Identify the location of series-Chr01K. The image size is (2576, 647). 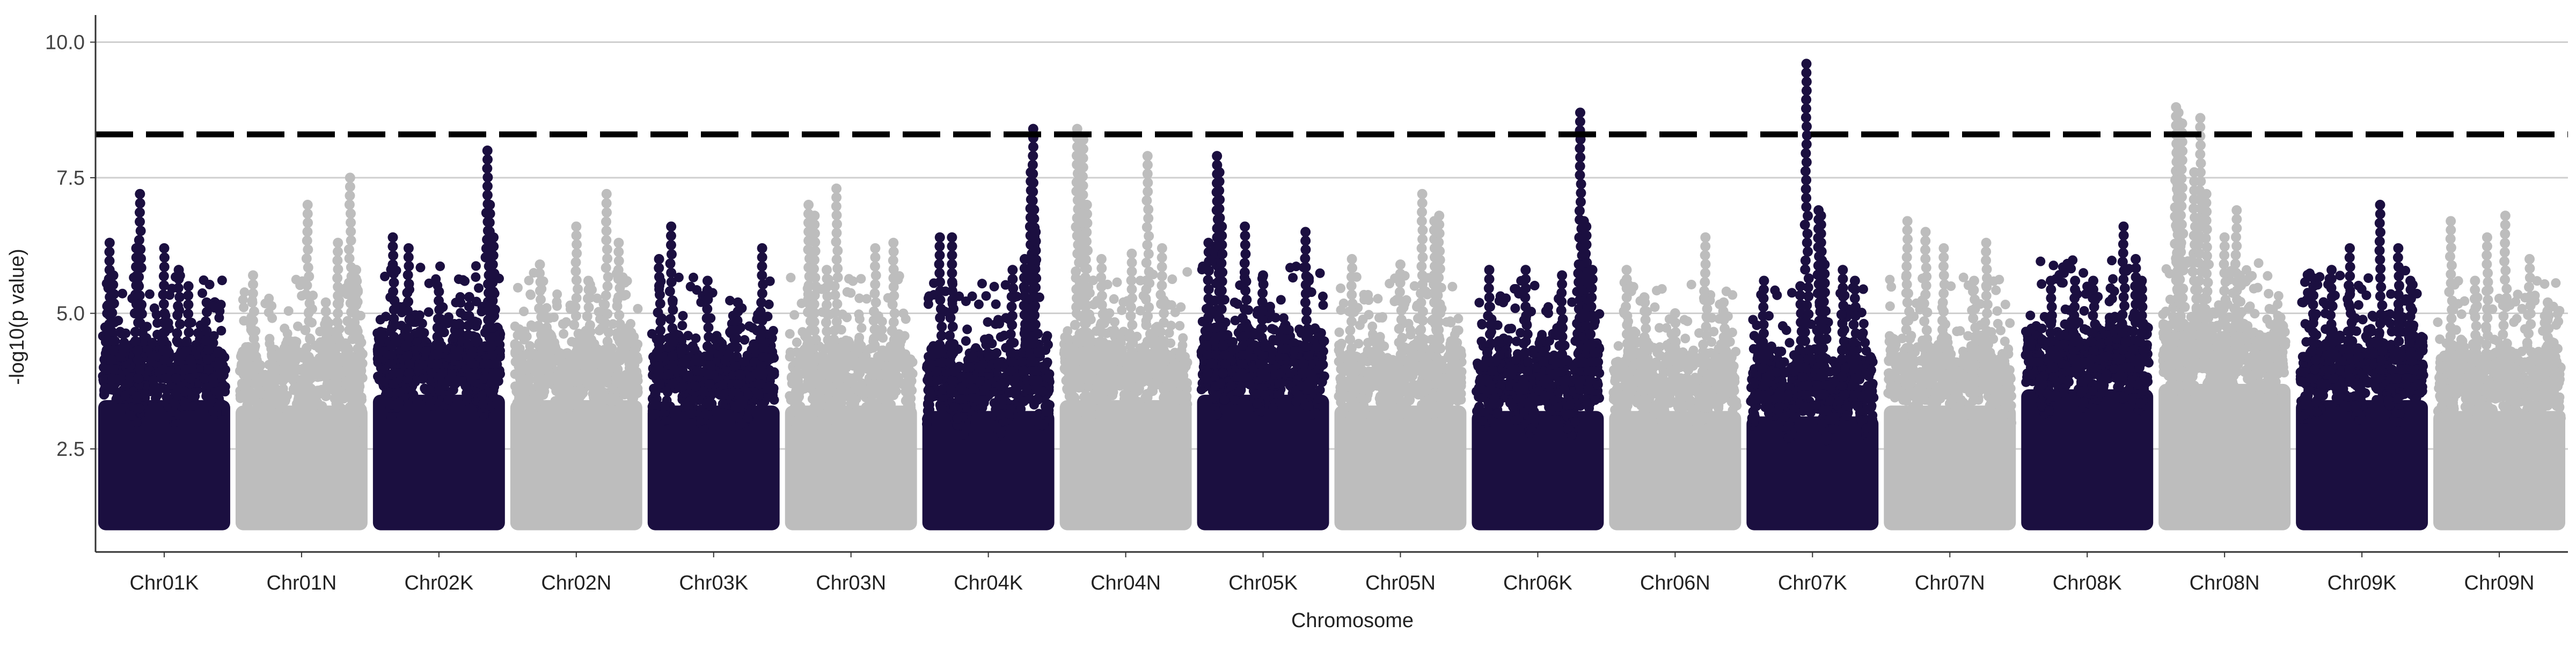
(164, 359).